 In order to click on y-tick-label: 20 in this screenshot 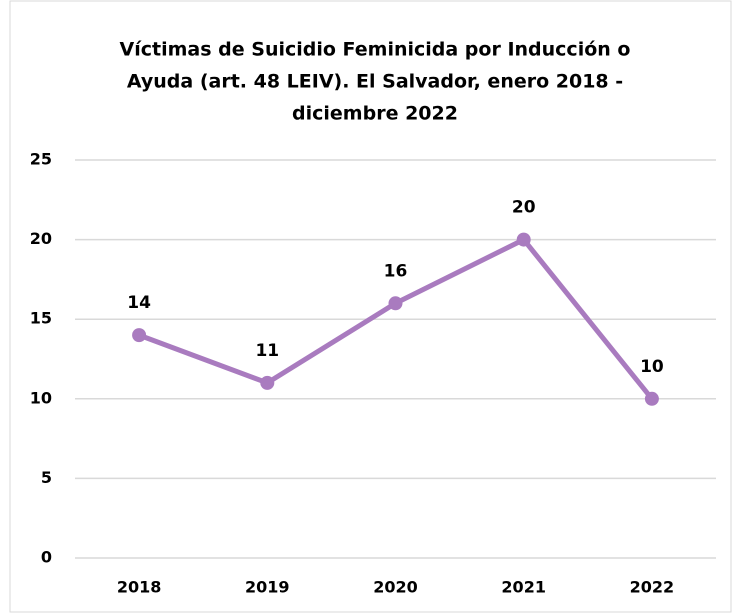, I will do `click(41, 238)`.